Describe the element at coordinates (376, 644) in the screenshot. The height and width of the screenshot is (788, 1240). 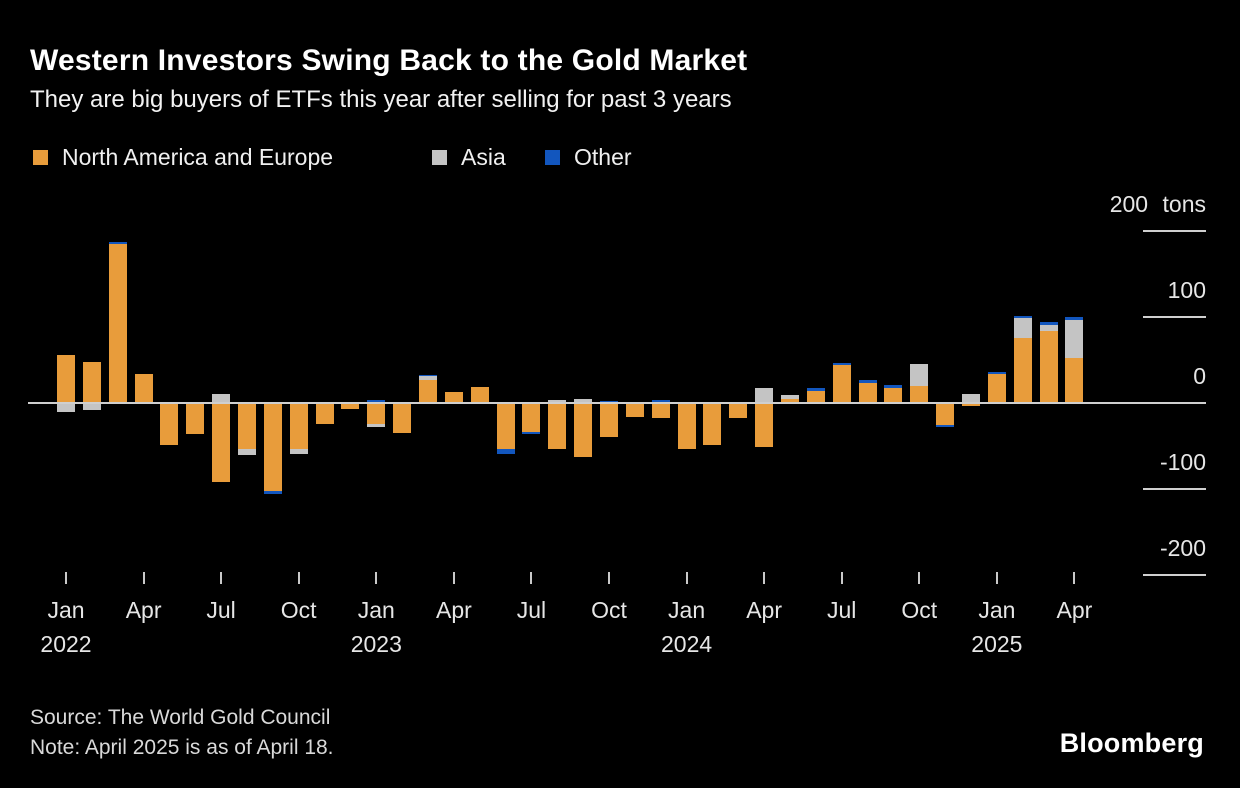
I see `x-year-label: 2023` at that location.